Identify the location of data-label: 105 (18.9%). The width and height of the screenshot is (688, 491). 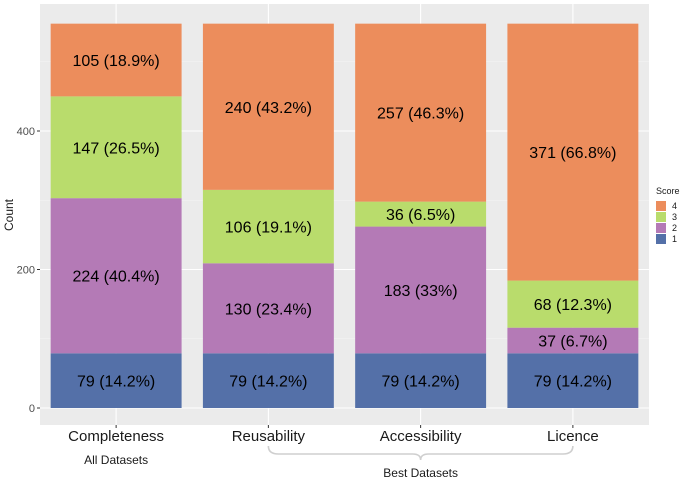
(116, 61).